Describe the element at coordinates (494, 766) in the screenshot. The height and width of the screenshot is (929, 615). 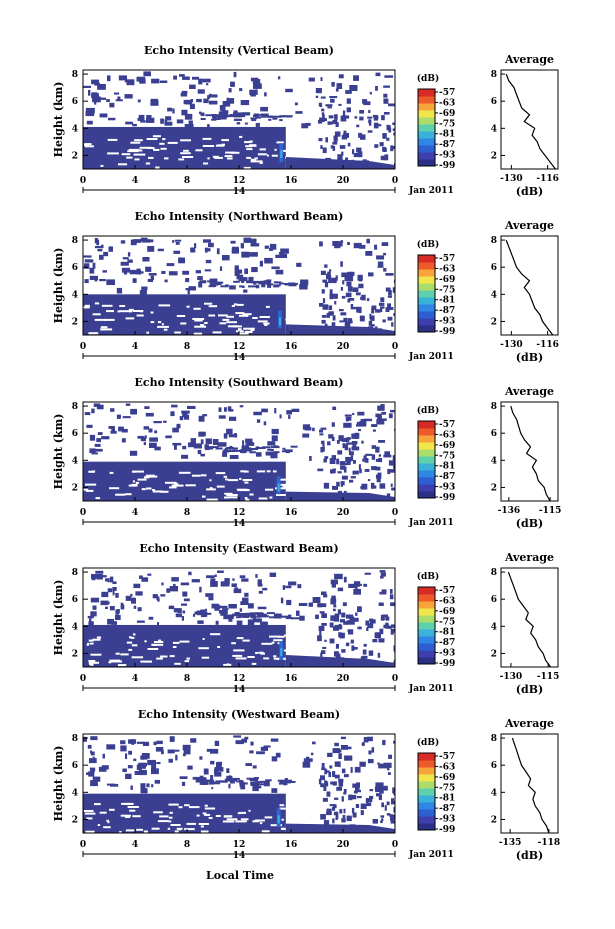
I see `average-y-tick-label: 6` at that location.